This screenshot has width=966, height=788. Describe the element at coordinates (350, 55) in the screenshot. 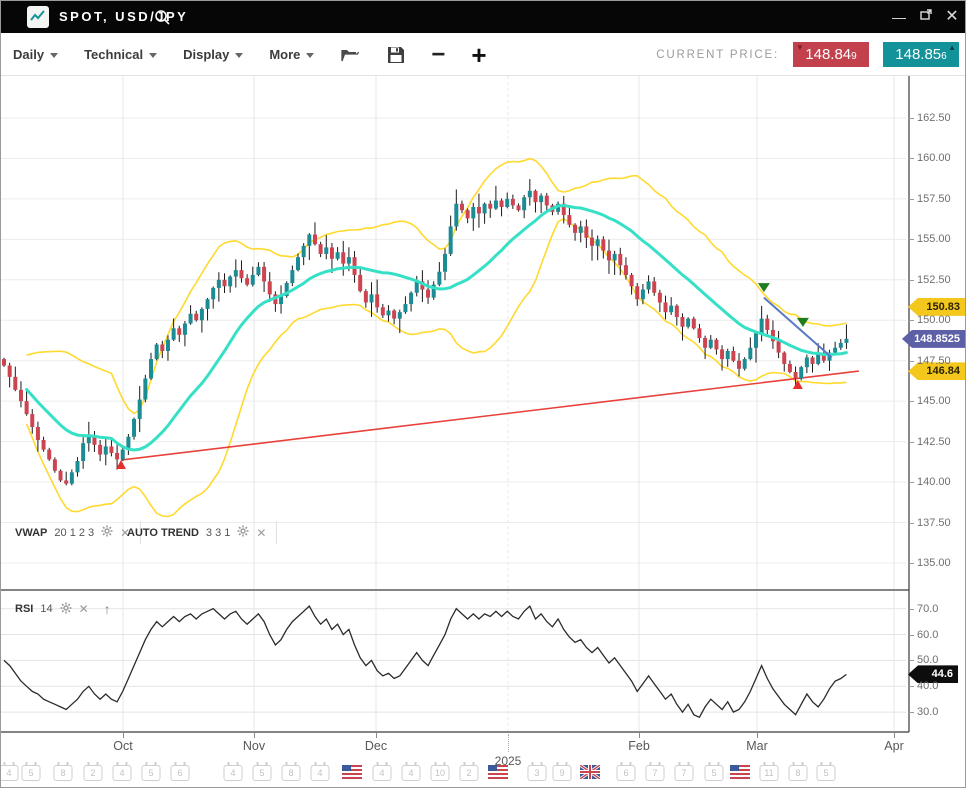

I see `open-folder-icon` at that location.